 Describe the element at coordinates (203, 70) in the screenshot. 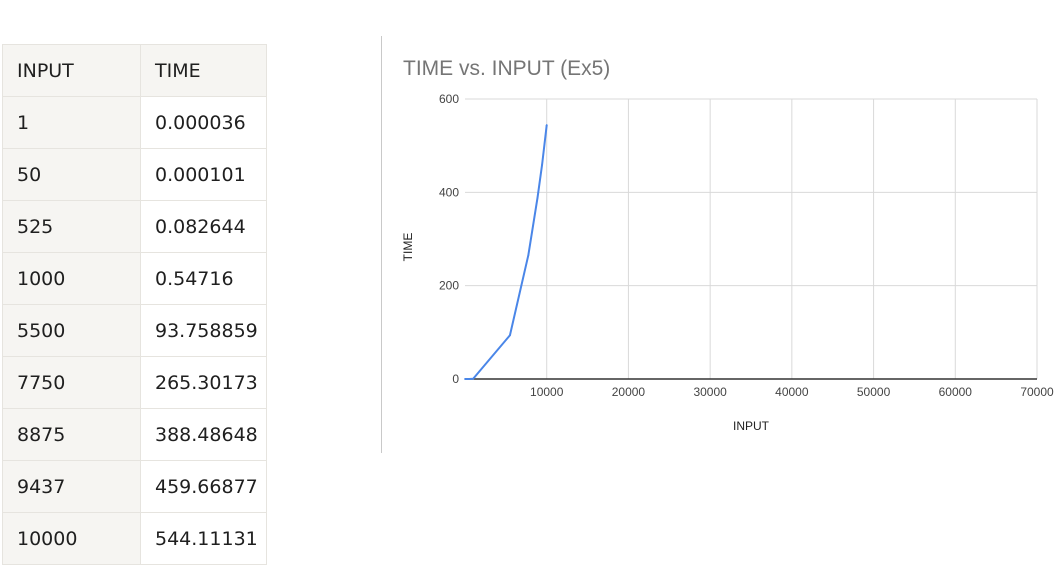

I see `header-time: TIME` at that location.